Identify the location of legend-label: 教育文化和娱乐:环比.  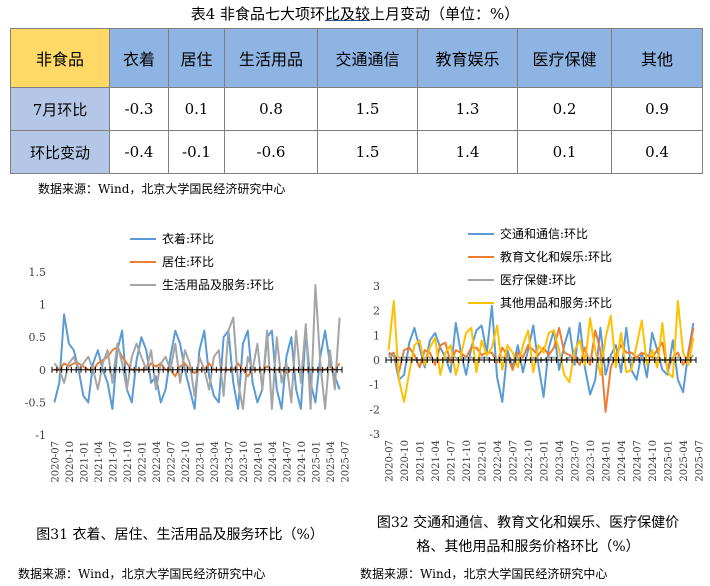
(556, 256).